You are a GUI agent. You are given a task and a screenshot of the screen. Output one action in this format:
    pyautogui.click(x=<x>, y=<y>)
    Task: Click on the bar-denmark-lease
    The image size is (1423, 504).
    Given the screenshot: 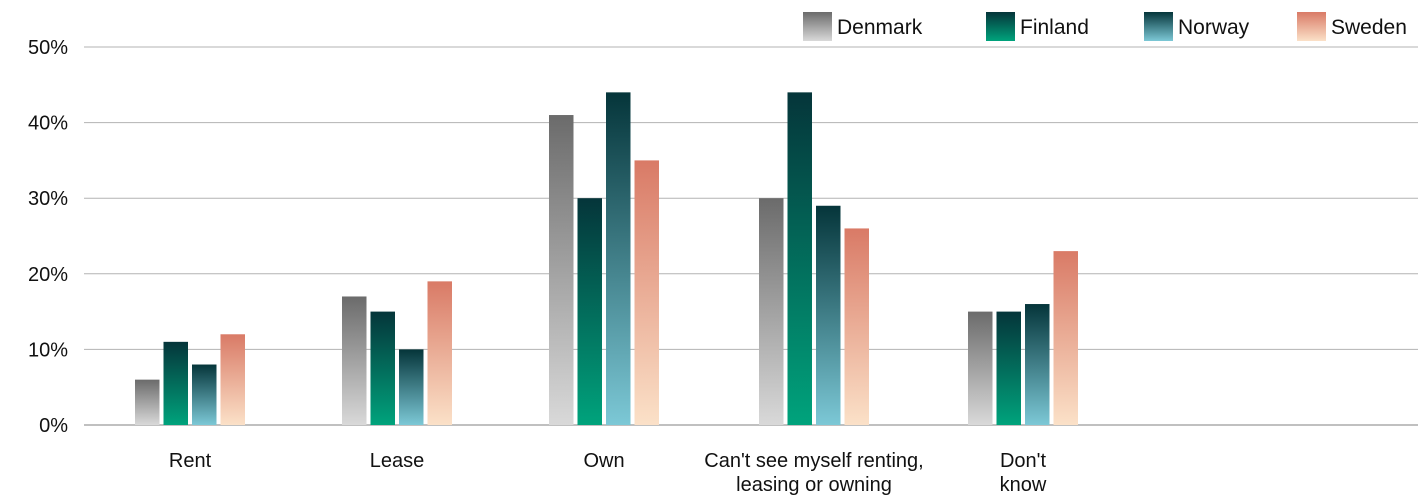 What is the action you would take?
    pyautogui.click(x=354, y=360)
    